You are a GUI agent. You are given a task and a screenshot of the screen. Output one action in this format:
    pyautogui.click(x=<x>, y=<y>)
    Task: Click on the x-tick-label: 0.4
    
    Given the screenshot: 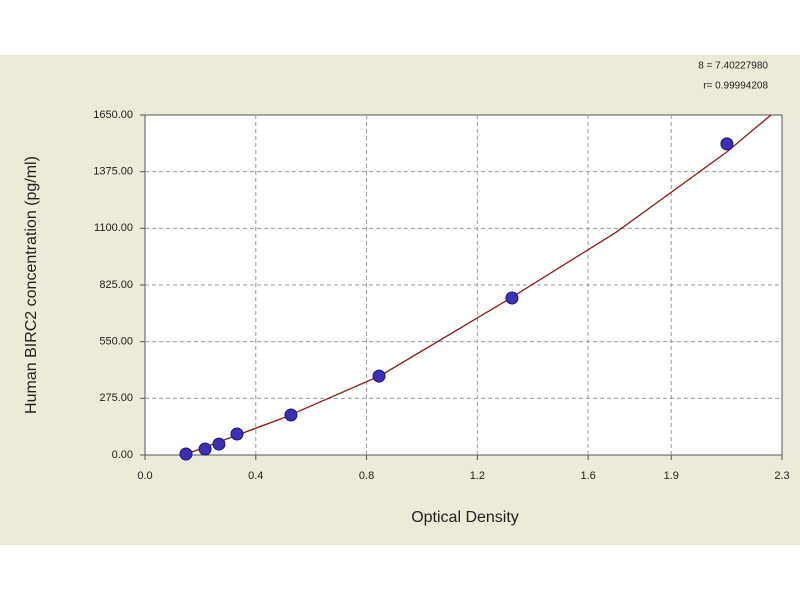 What is the action you would take?
    pyautogui.click(x=255, y=476)
    